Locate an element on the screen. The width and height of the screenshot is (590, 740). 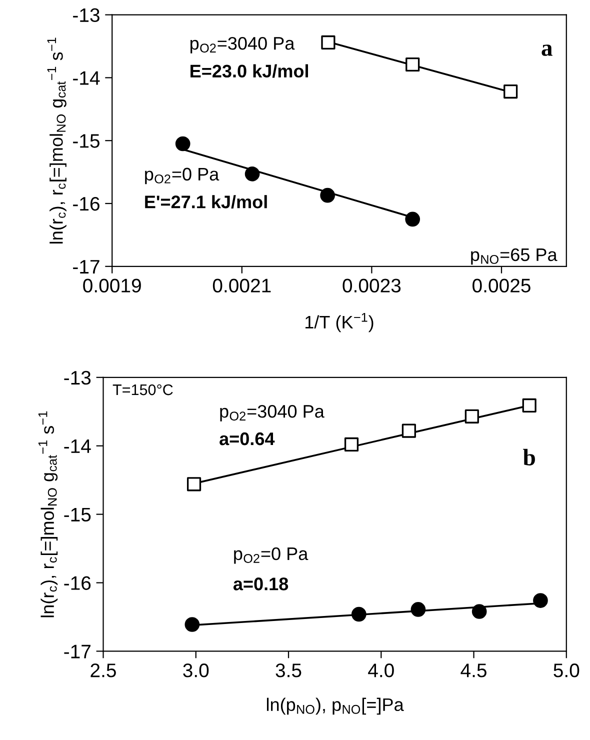
x-tick-label: 0.0025 is located at coordinates (501, 285).